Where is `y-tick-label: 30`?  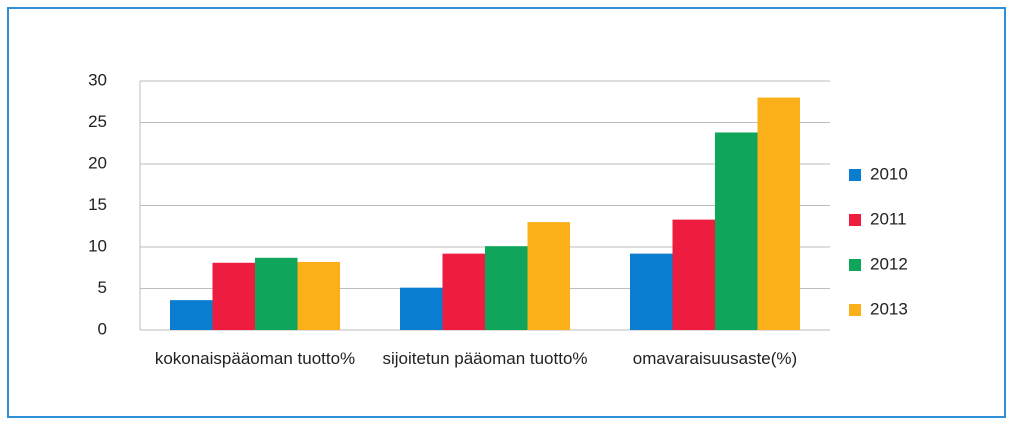
y-tick-label: 30 is located at coordinates (97, 79).